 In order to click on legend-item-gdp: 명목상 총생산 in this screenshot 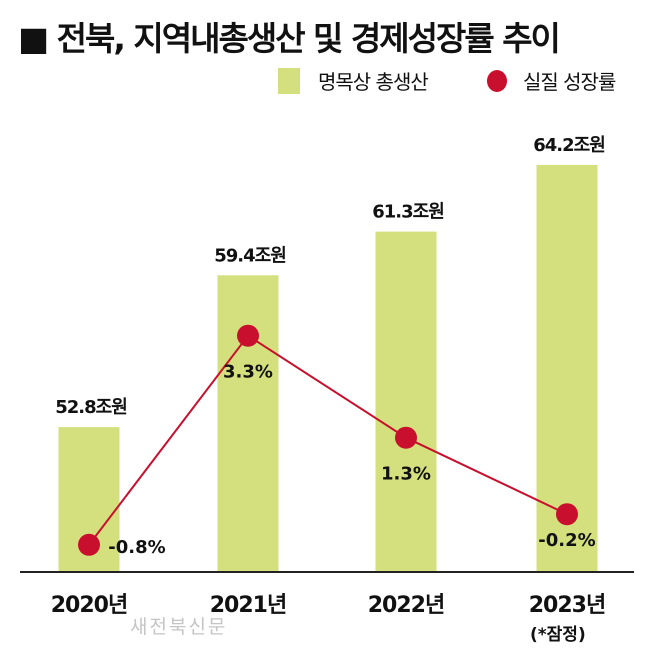, I will do `click(353, 80)`.